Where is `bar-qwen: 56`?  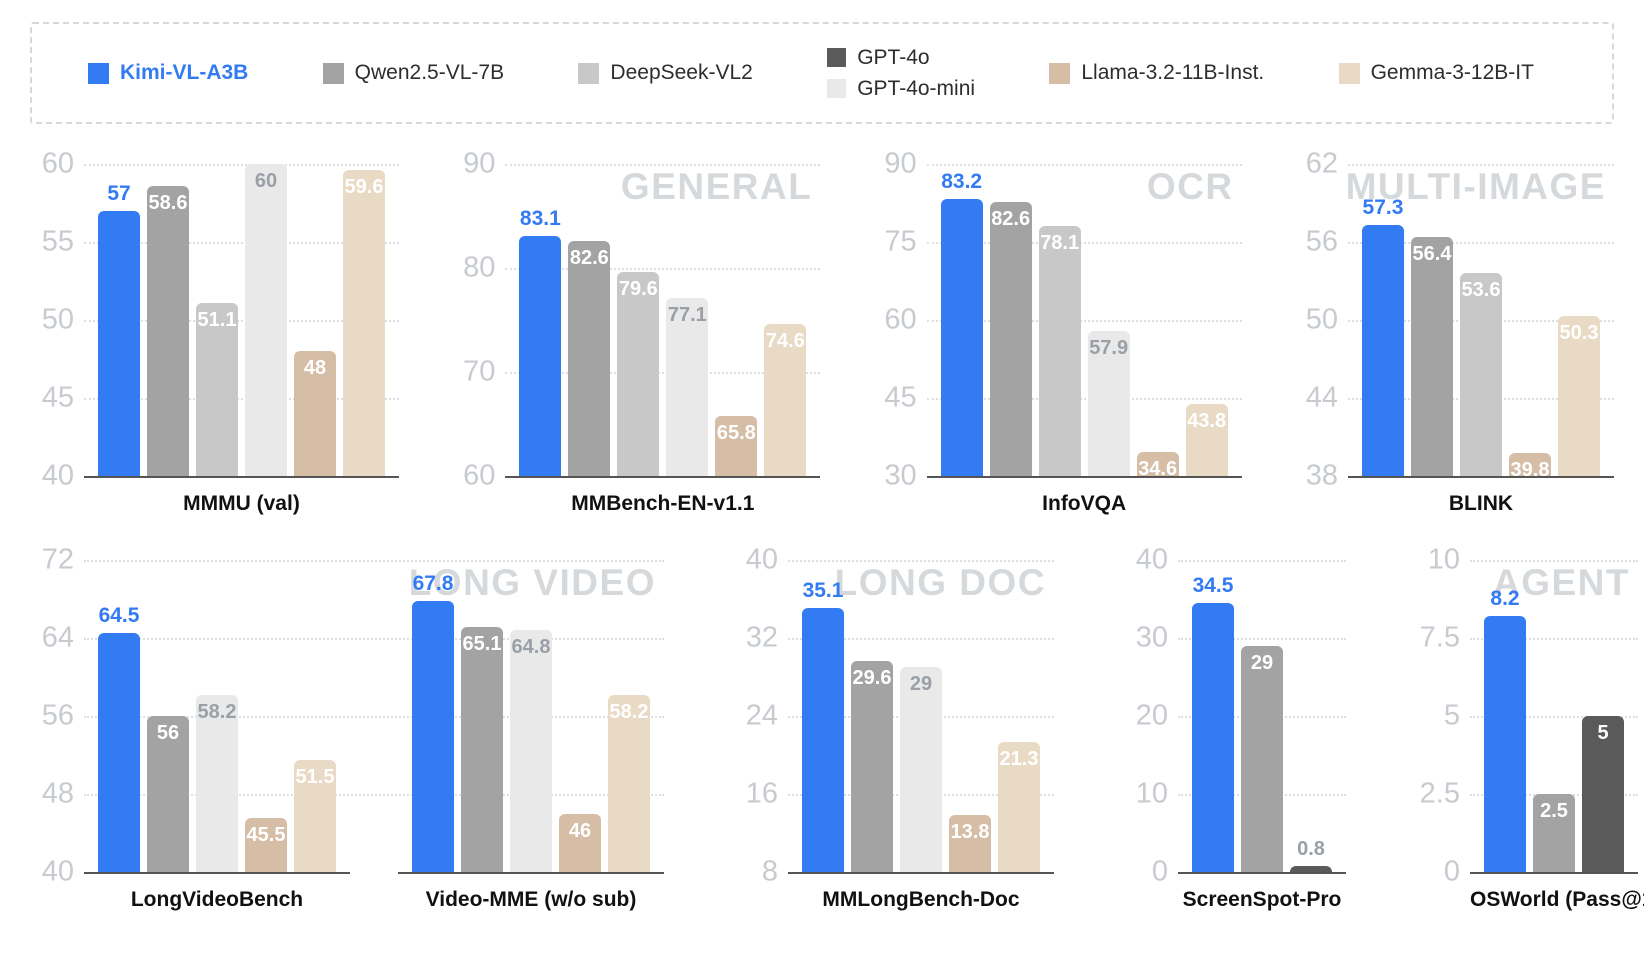 bar-qwen: 56 is located at coordinates (168, 794).